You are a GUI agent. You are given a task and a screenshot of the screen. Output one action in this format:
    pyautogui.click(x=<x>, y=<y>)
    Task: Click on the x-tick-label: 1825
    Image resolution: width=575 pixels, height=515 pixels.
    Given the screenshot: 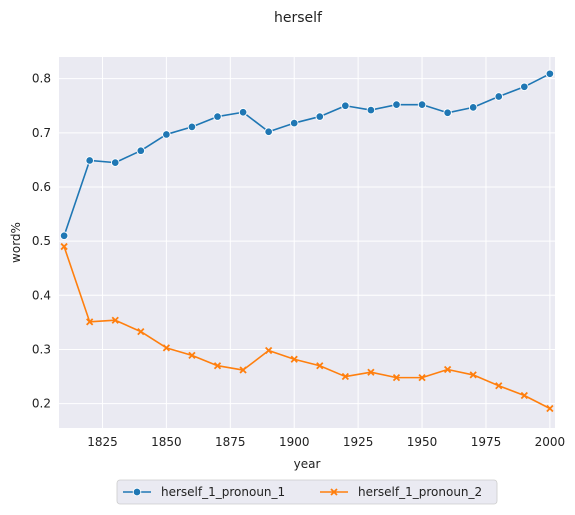 What is the action you would take?
    pyautogui.click(x=102, y=442)
    